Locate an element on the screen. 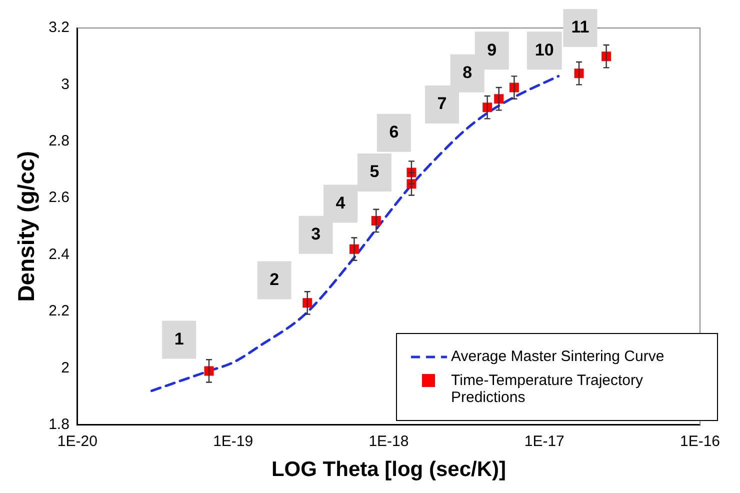 The height and width of the screenshot is (493, 740). y-tick-label: 2.6 is located at coordinates (59, 197).